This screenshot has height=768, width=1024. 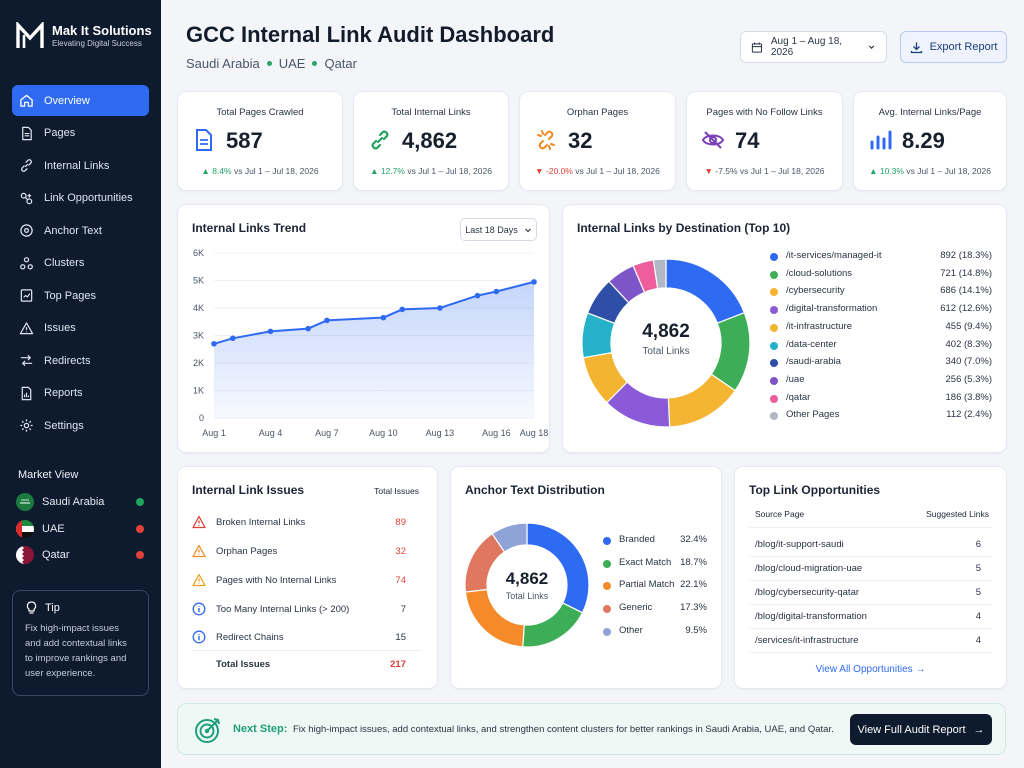 I want to click on opportunity-row: /blog/cloud-migration-uae 5, so click(x=870, y=569).